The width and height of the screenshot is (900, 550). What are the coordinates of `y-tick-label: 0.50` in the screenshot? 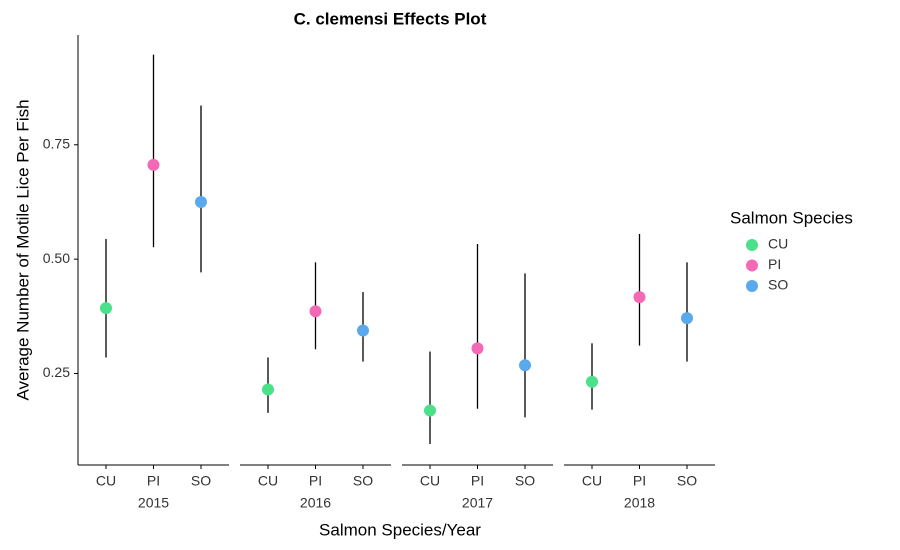 It's located at (56, 258).